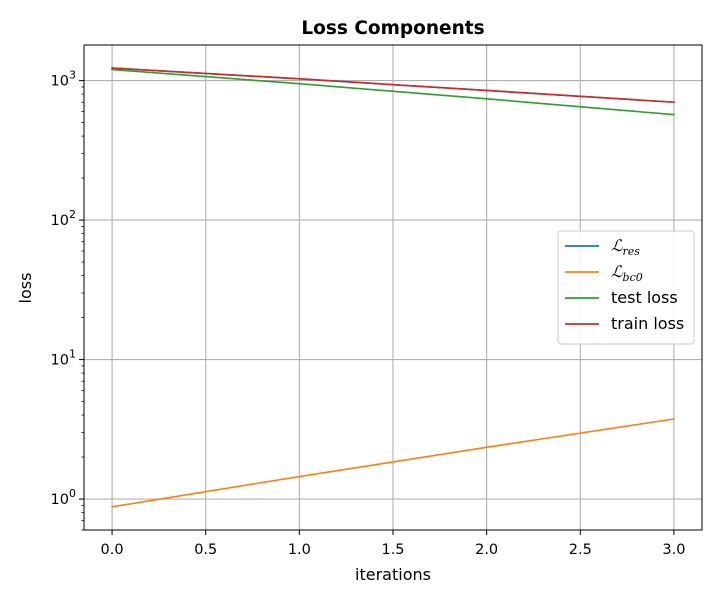  I want to click on y-tick-label: 10², so click(63, 218).